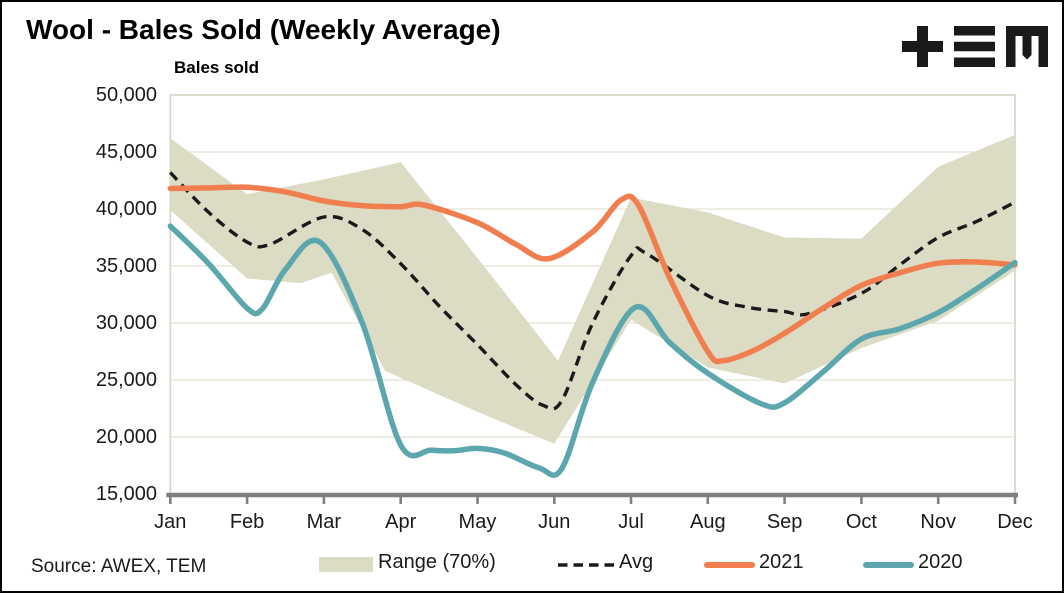 Image resolution: width=1064 pixels, height=593 pixels. Describe the element at coordinates (708, 522) in the screenshot. I see `x-tick-label: Aug` at that location.